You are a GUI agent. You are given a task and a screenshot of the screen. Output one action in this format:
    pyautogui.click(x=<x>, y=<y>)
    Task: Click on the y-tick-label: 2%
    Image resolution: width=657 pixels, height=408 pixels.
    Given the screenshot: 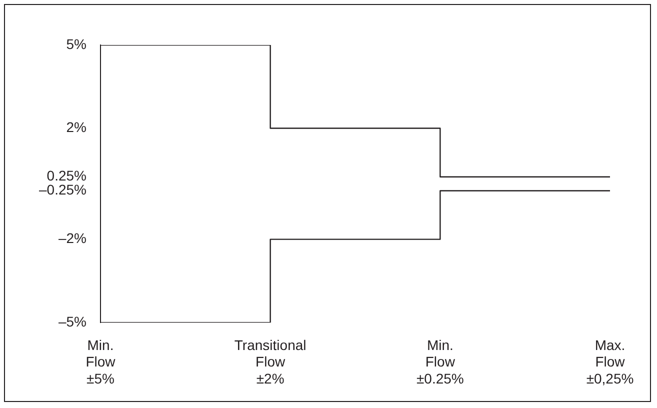 What is the action you would take?
    pyautogui.click(x=76, y=127)
    